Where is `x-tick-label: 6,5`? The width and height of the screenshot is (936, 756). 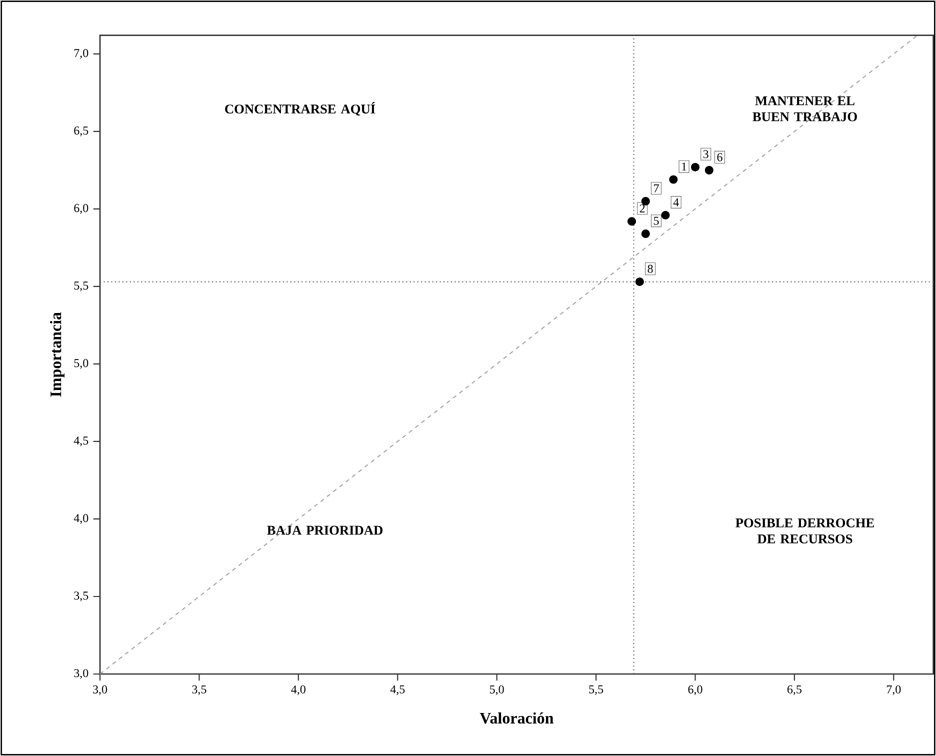
x-tick-label: 6,5 is located at coordinates (794, 690).